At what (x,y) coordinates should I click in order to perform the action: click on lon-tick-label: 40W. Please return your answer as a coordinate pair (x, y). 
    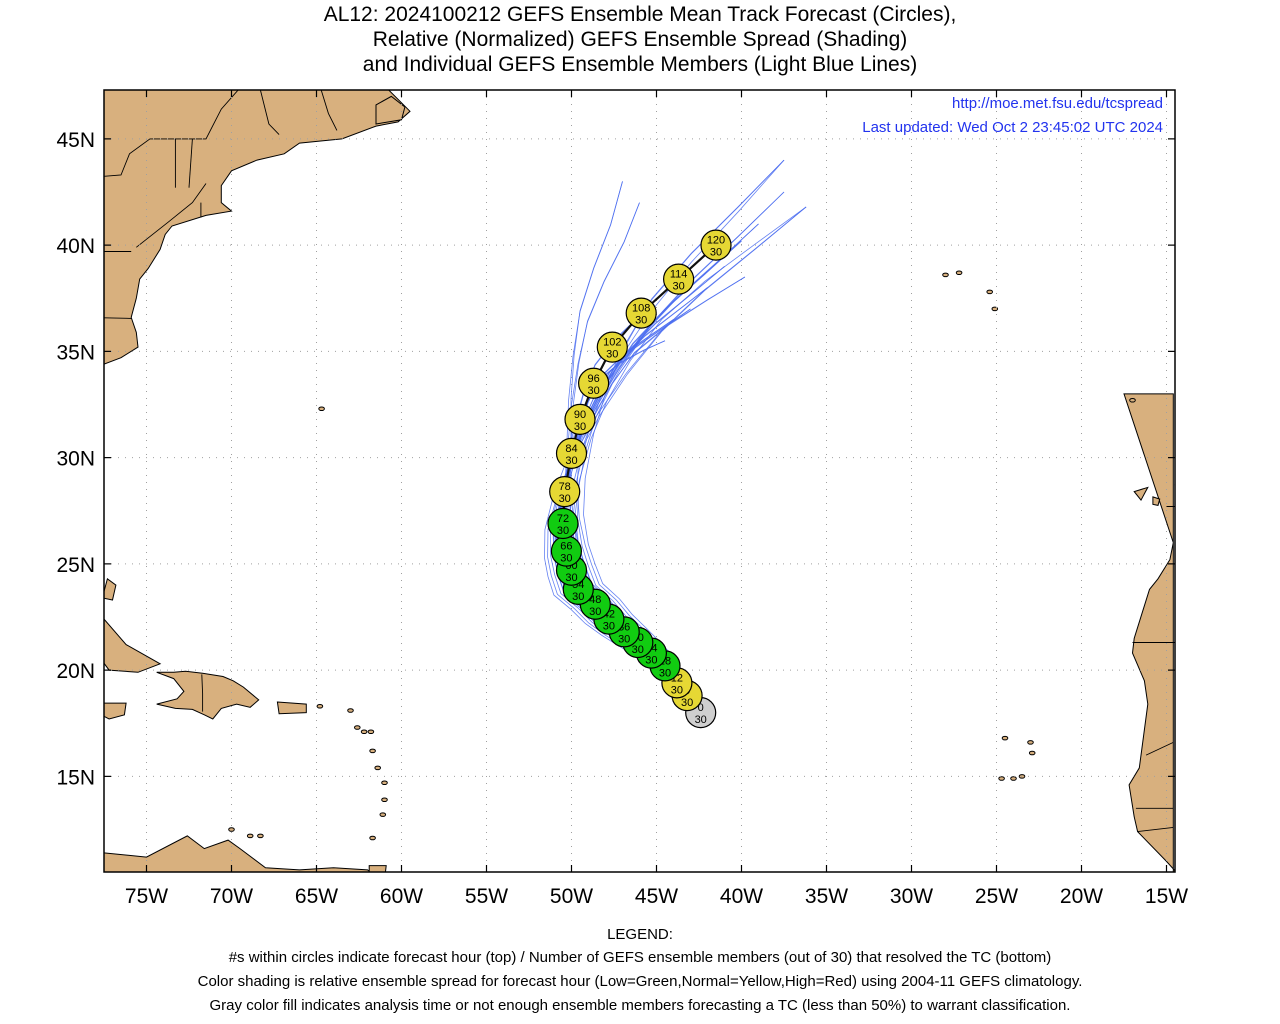
    Looking at the image, I should click on (741, 896).